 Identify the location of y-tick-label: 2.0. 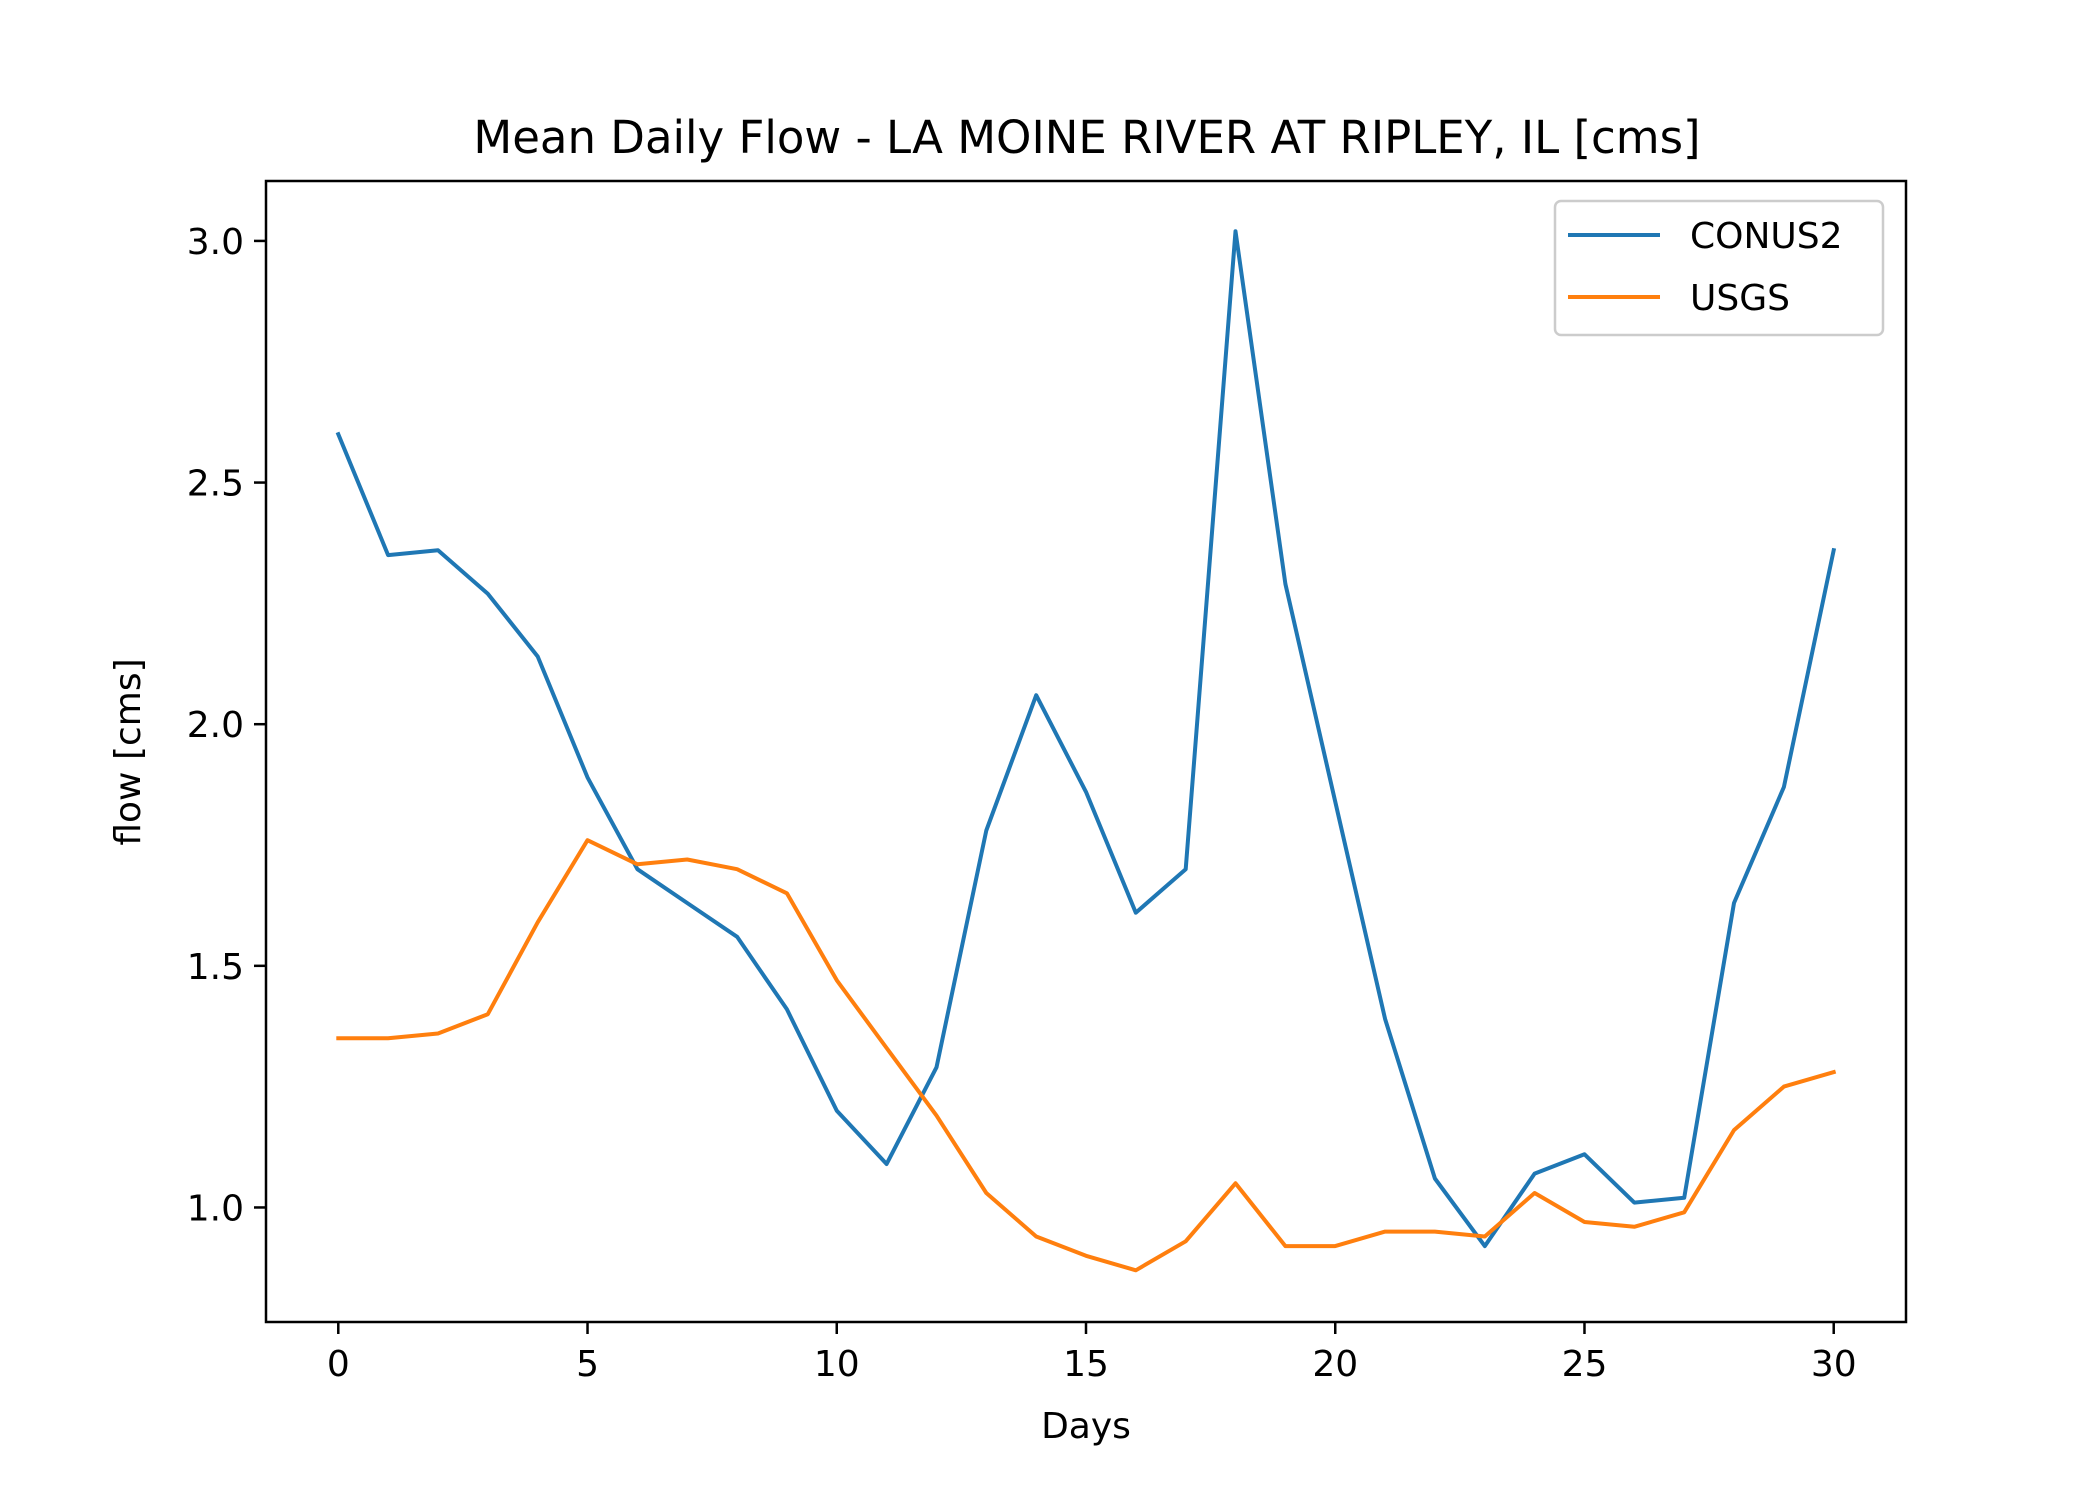
(215, 725).